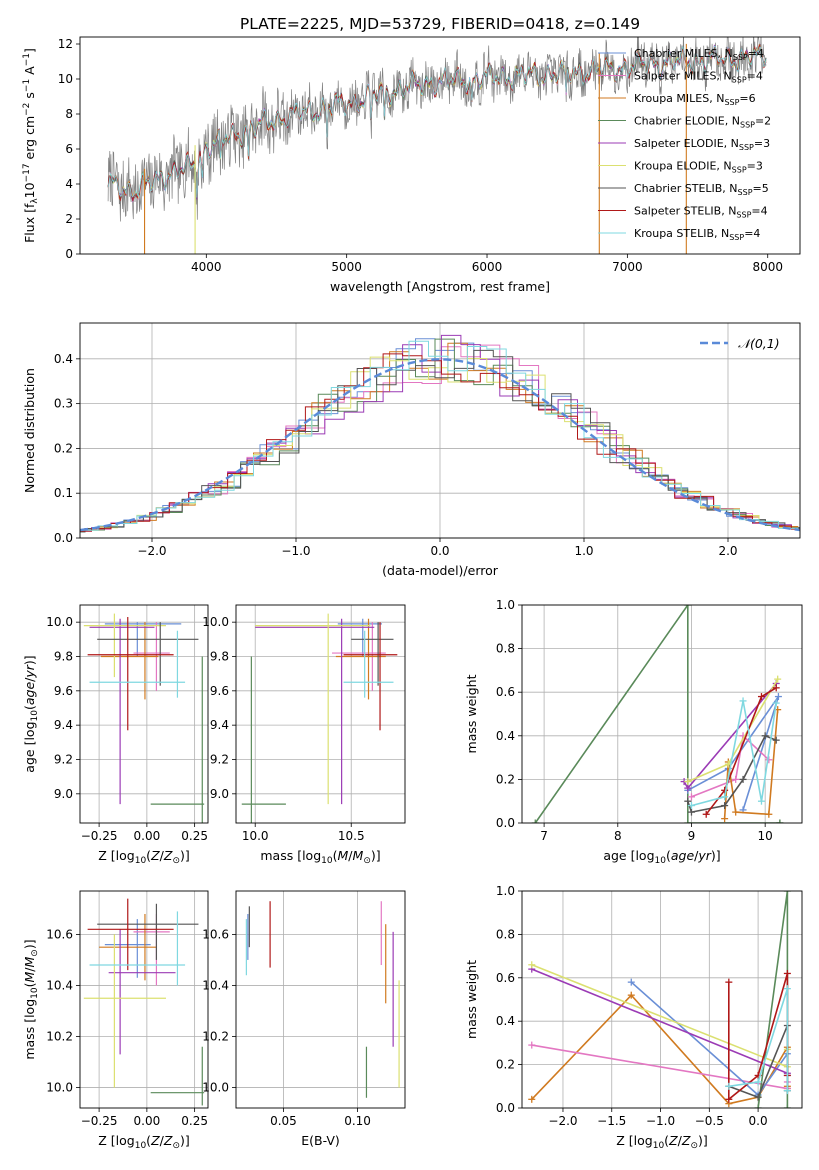 Image resolution: width=819 pixels, height=1170 pixels. Describe the element at coordinates (699, 54) in the screenshot. I see `legend-entry: Chabrier MILES, NSSP=4` at that location.